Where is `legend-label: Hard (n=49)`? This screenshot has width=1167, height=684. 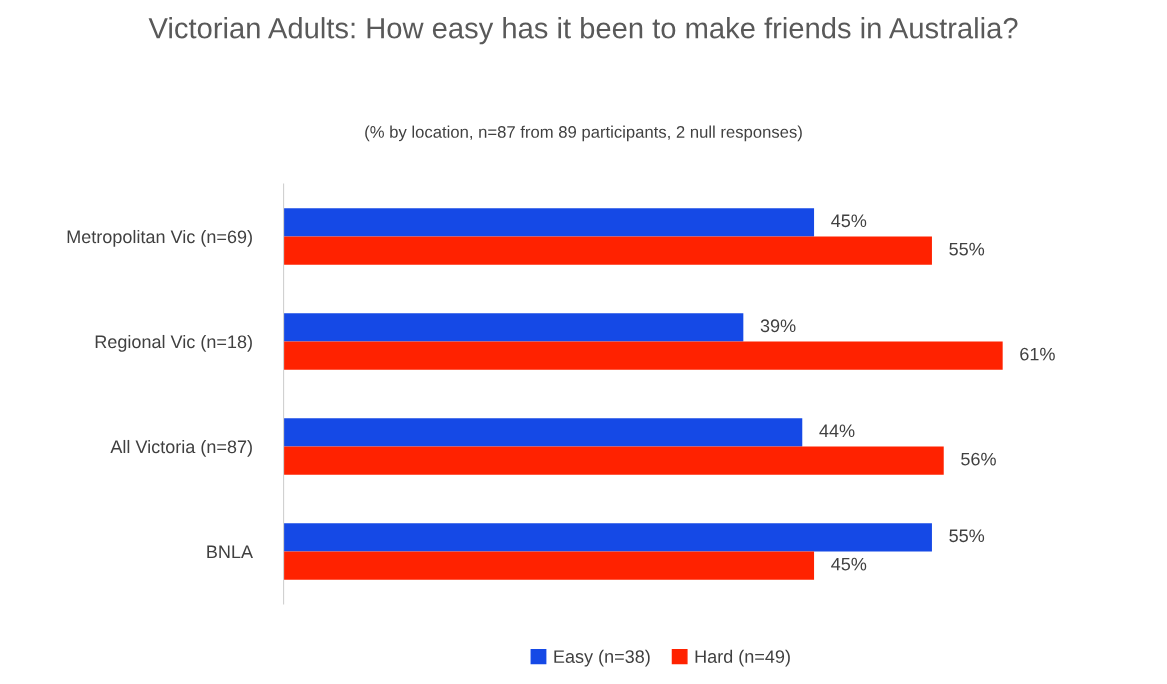
legend-label: Hard (n=49) is located at coordinates (742, 658).